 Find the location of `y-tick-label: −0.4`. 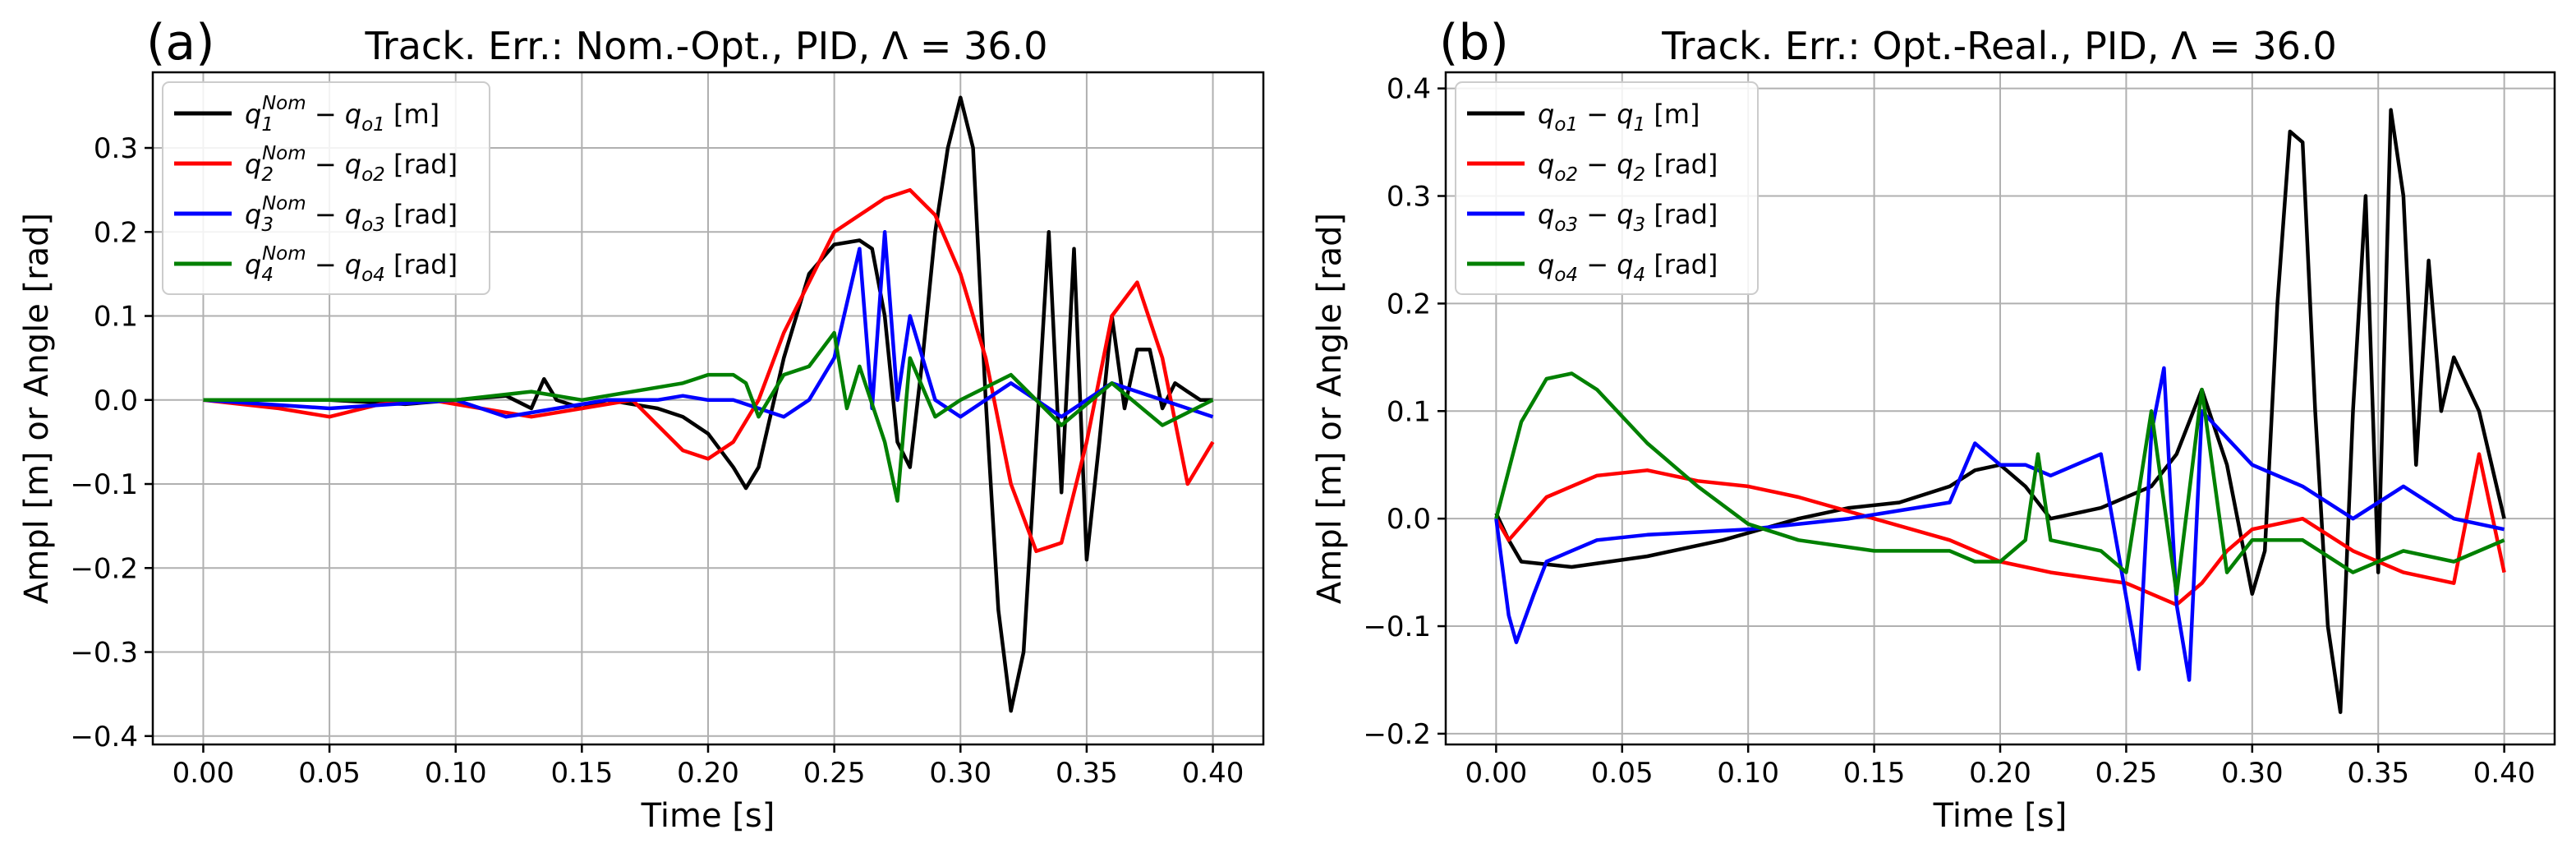

y-tick-label: −0.4 is located at coordinates (104, 737).